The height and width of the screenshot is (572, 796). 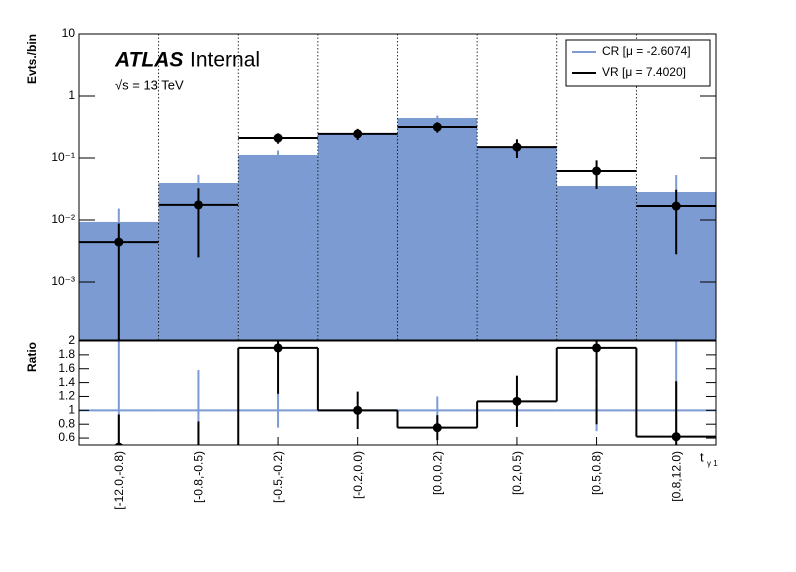 What do you see at coordinates (66, 396) in the screenshot?
I see `ratio-y-tick-label: 1.2` at bounding box center [66, 396].